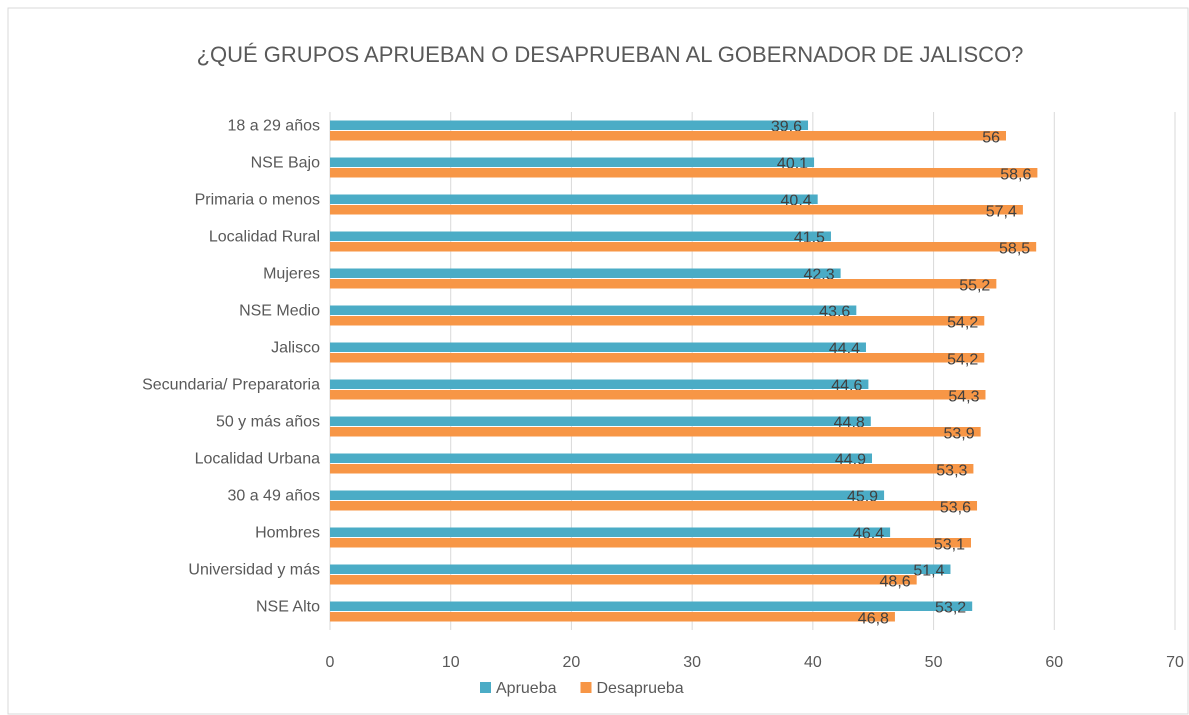  Describe the element at coordinates (955, 508) in the screenshot. I see `data-label: 53,6` at that location.